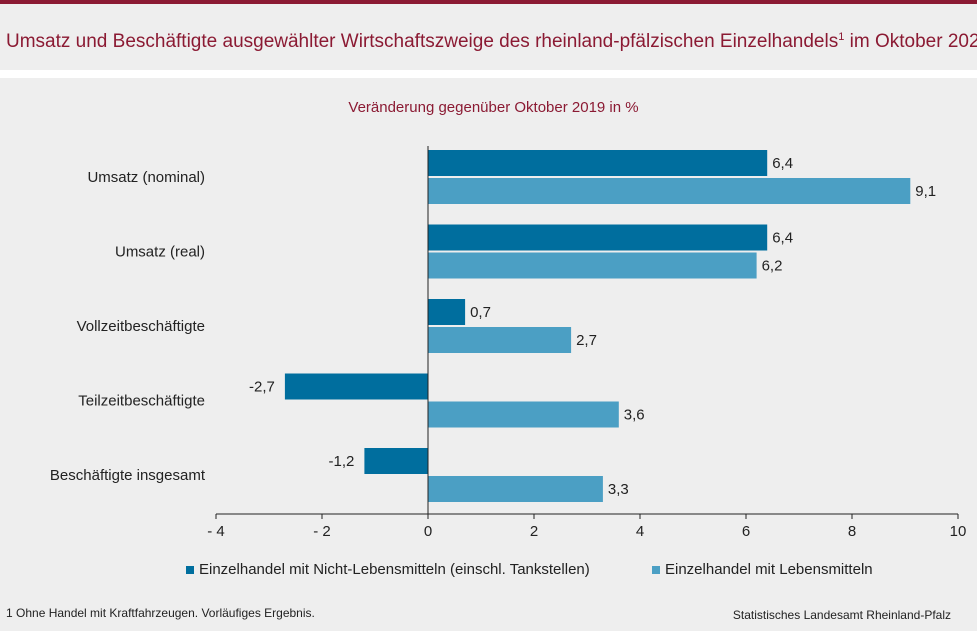  I want to click on chart-subtitle: Veränderung gegenüber Oktober 2019 in %, so click(493, 107).